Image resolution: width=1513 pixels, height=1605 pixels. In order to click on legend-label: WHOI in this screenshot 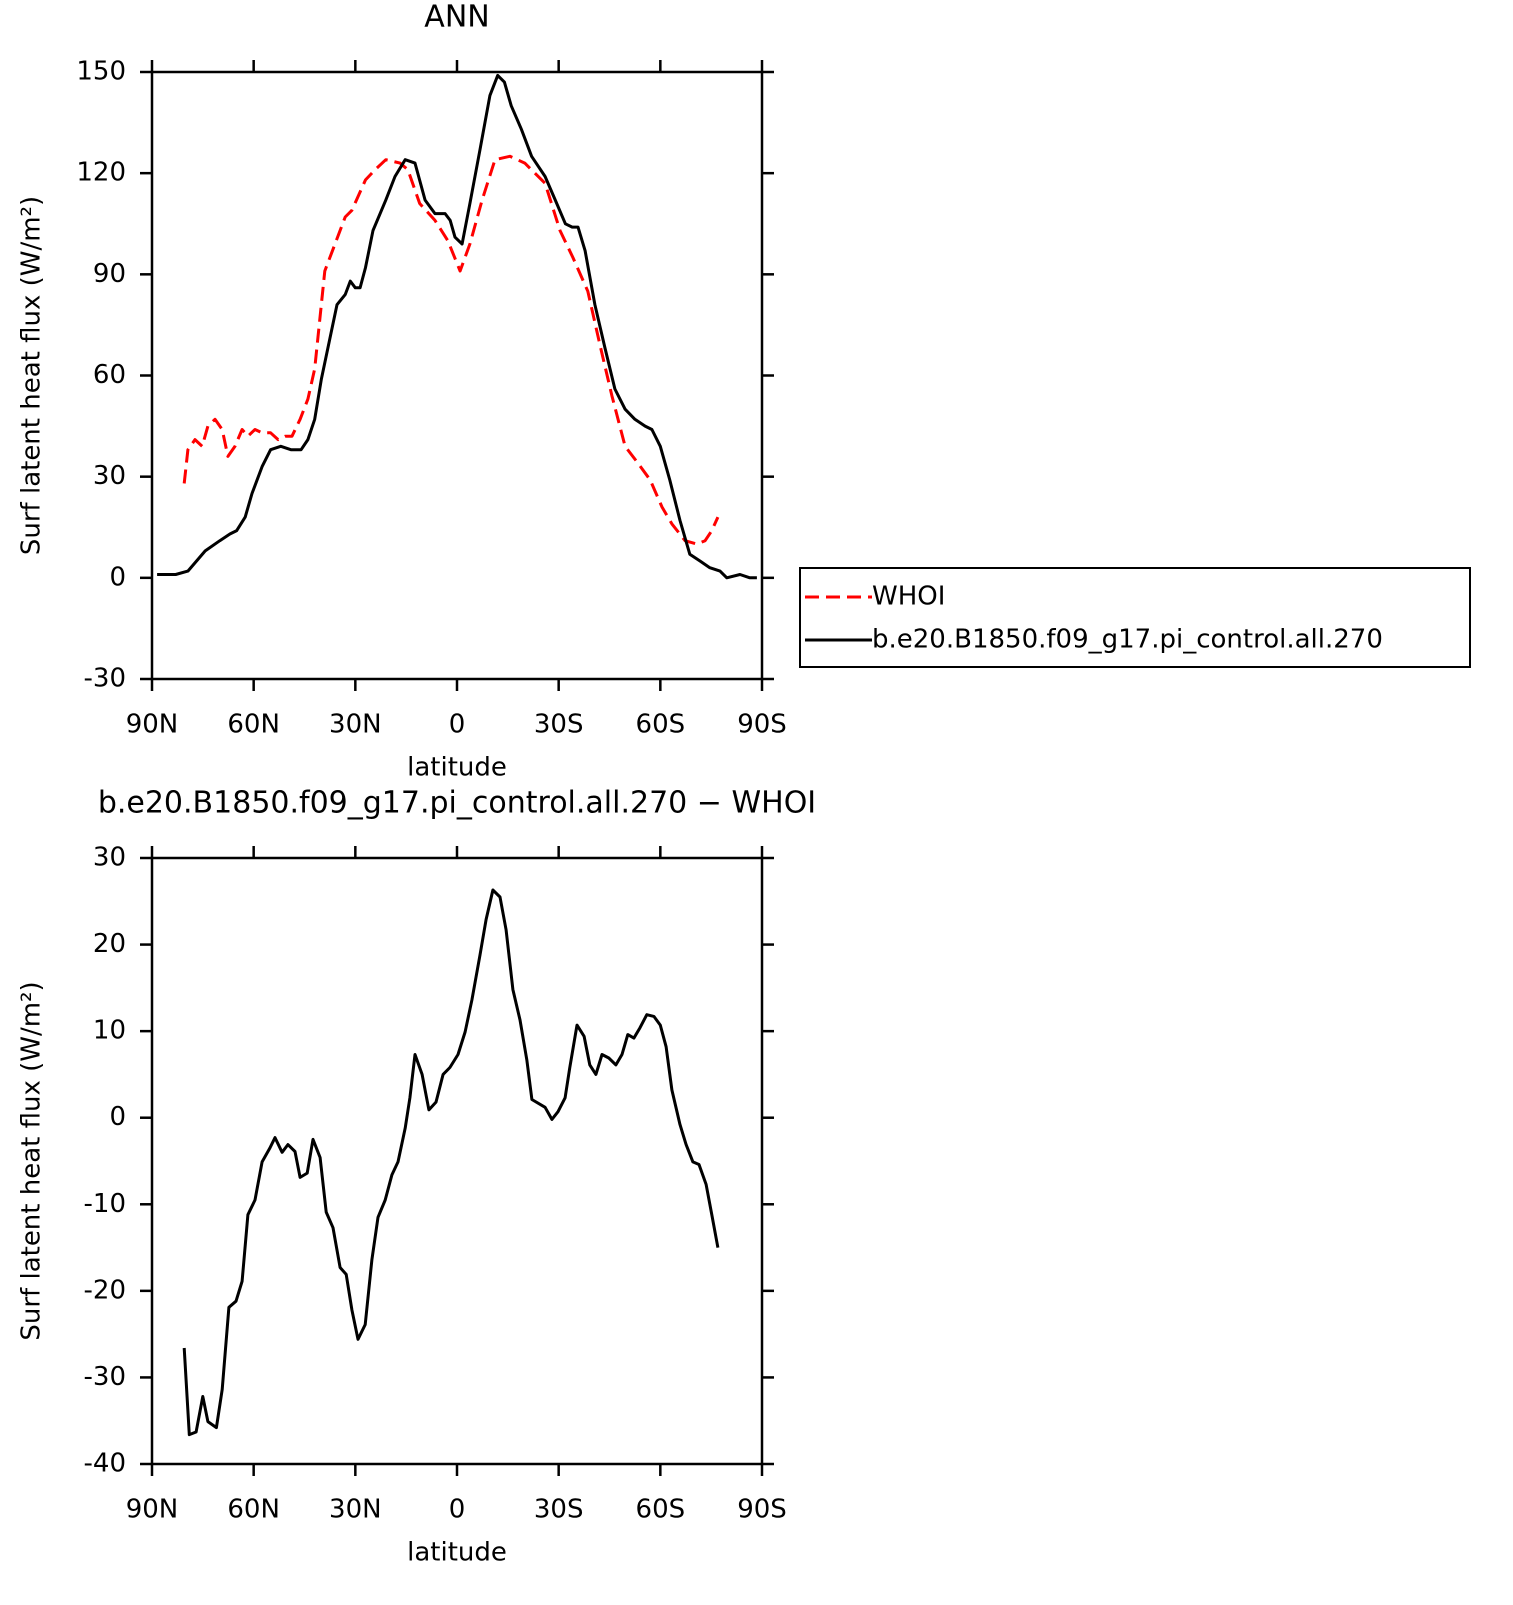, I will do `click(908, 597)`.